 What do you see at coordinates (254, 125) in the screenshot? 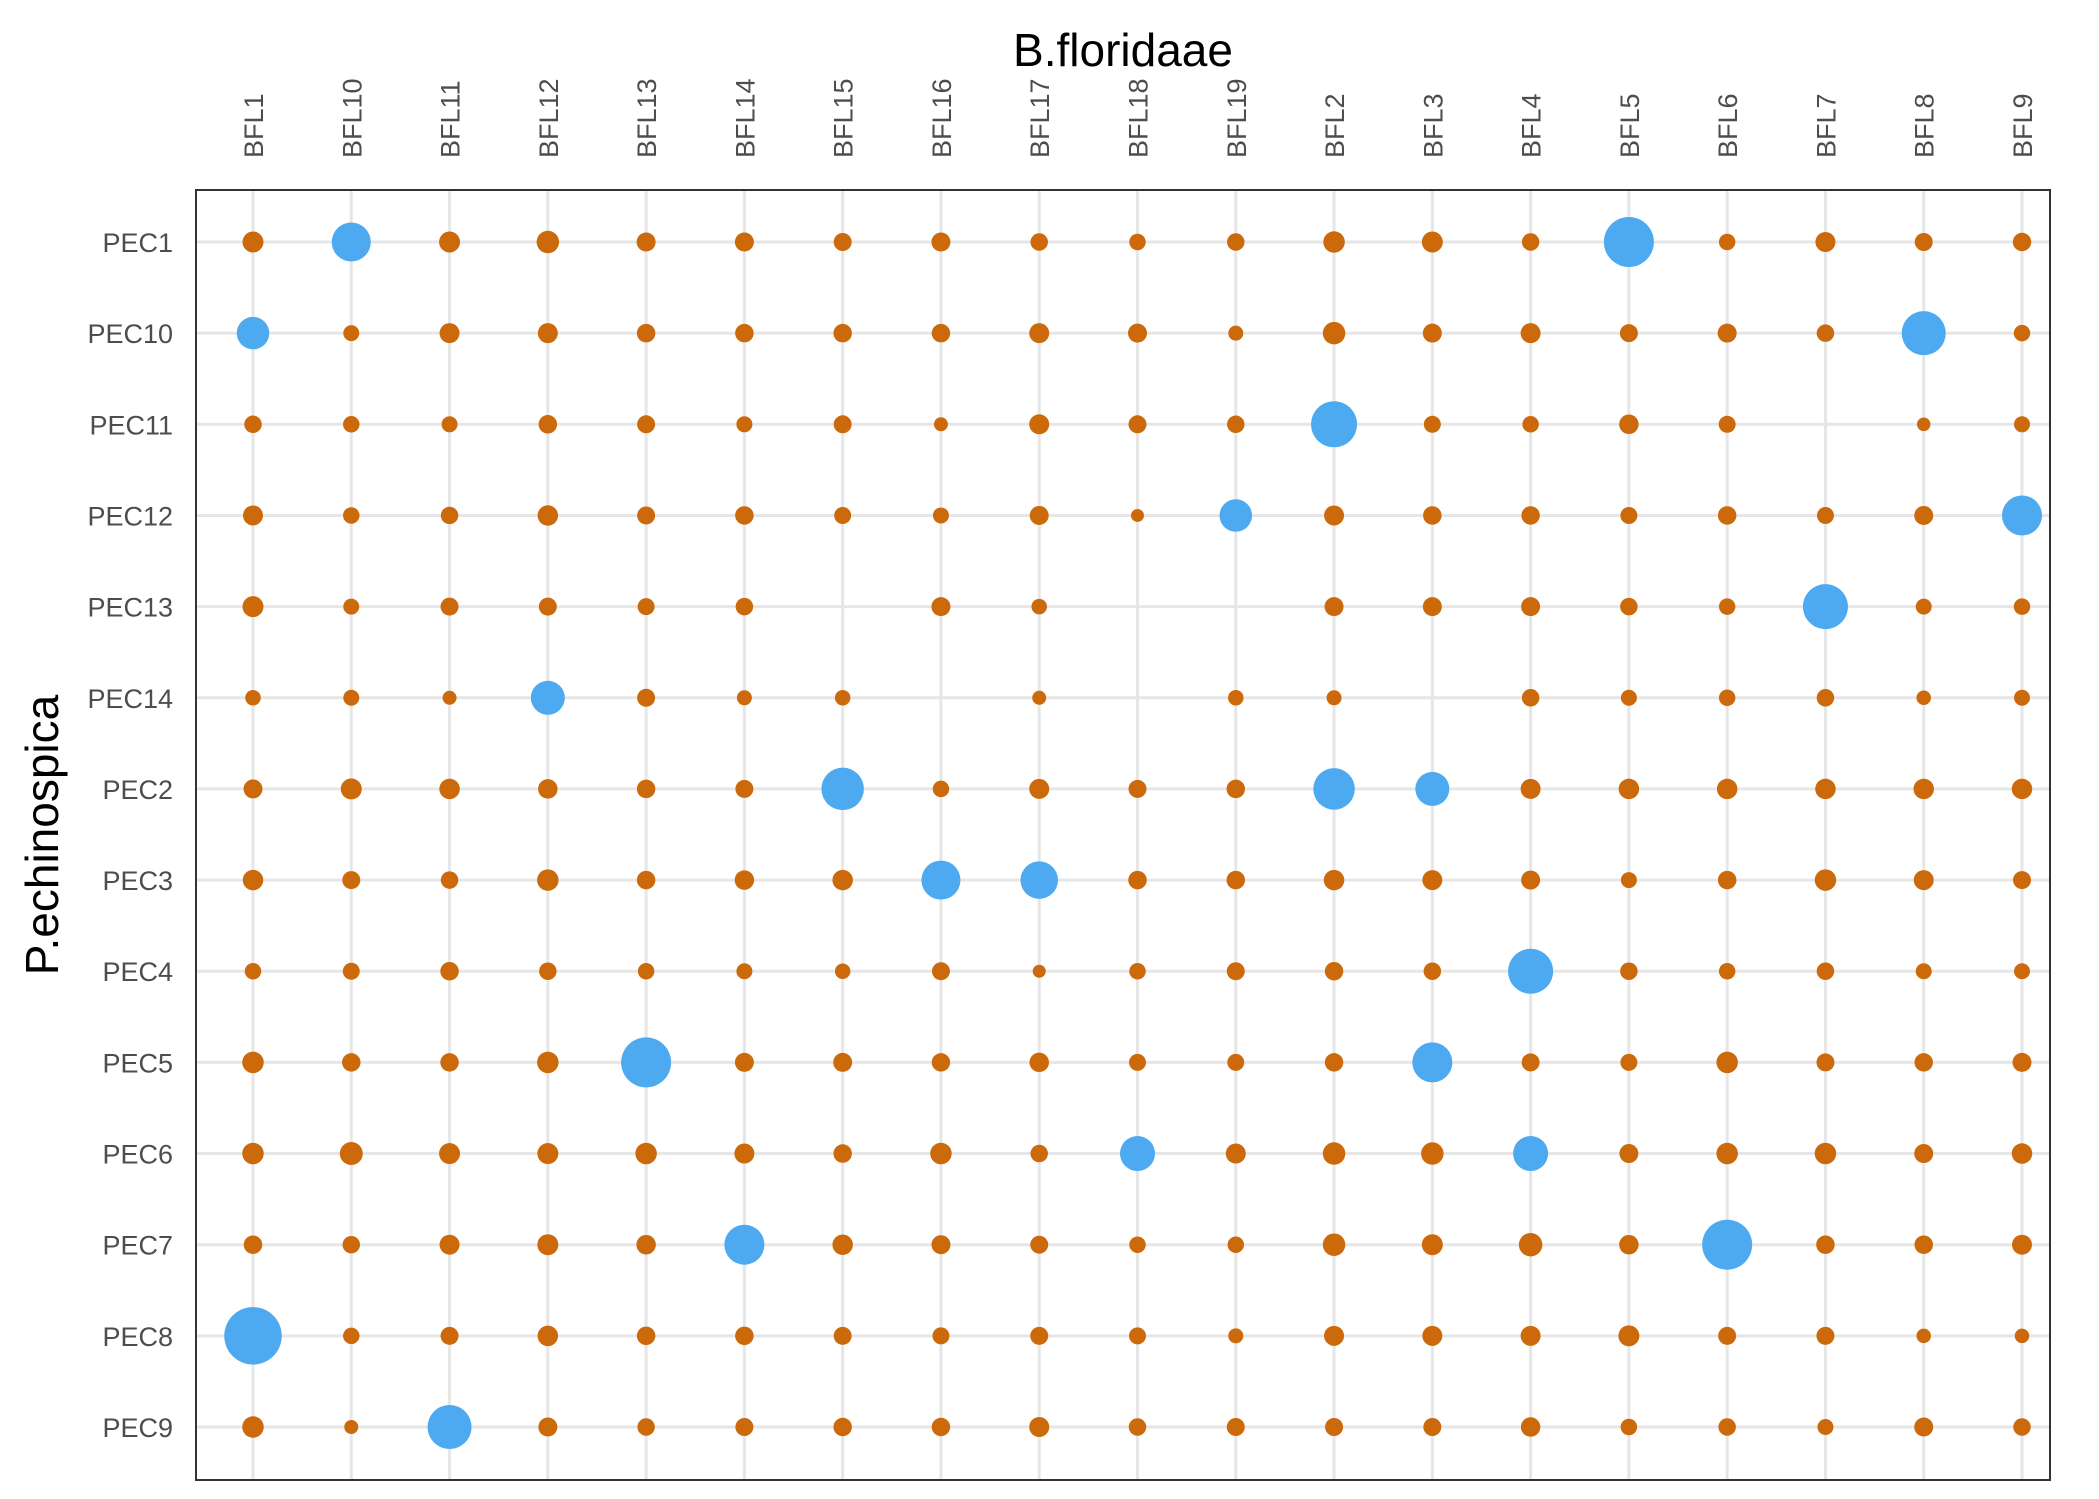
I see `x-tick-label: BFL1` at bounding box center [254, 125].